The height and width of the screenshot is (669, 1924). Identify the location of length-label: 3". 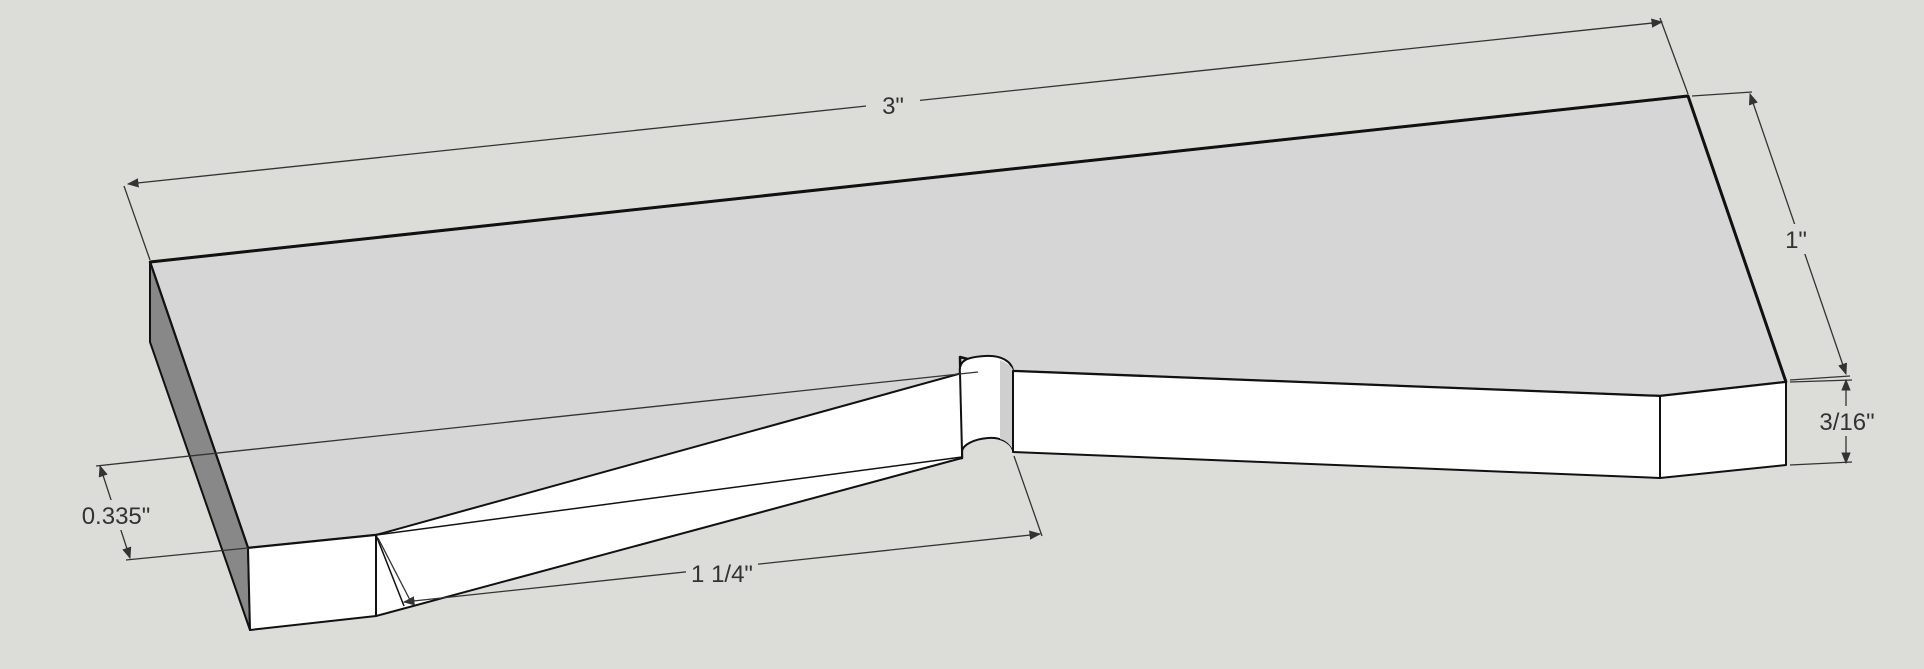
(893, 106).